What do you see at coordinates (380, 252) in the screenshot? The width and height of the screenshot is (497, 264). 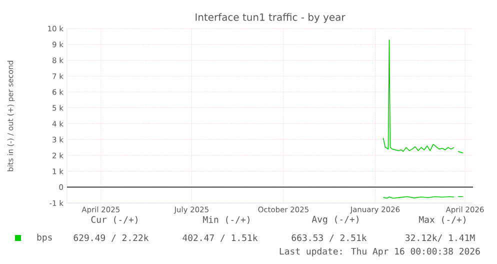 I see `text: Last update: Thu Apr 16 00:00:38 2026` at bounding box center [380, 252].